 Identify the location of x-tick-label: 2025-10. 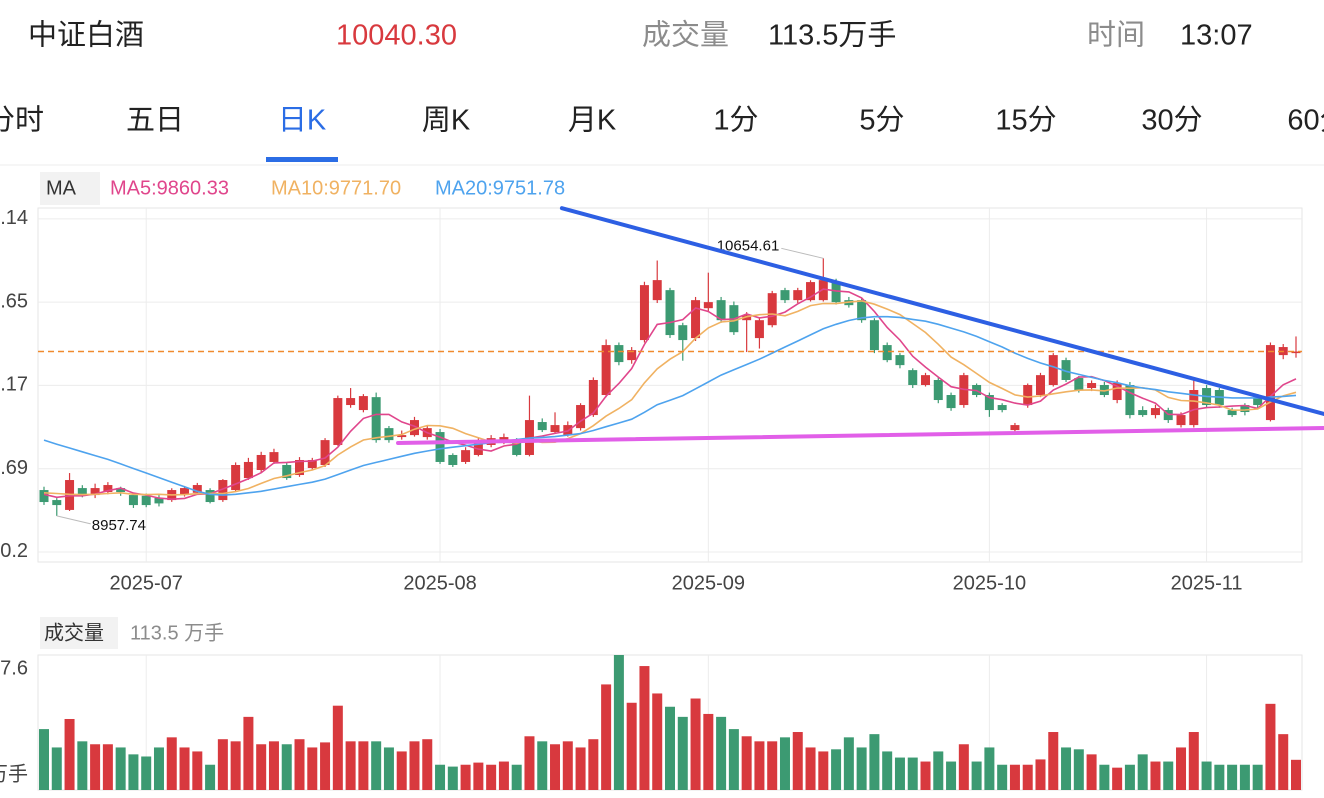
(989, 583).